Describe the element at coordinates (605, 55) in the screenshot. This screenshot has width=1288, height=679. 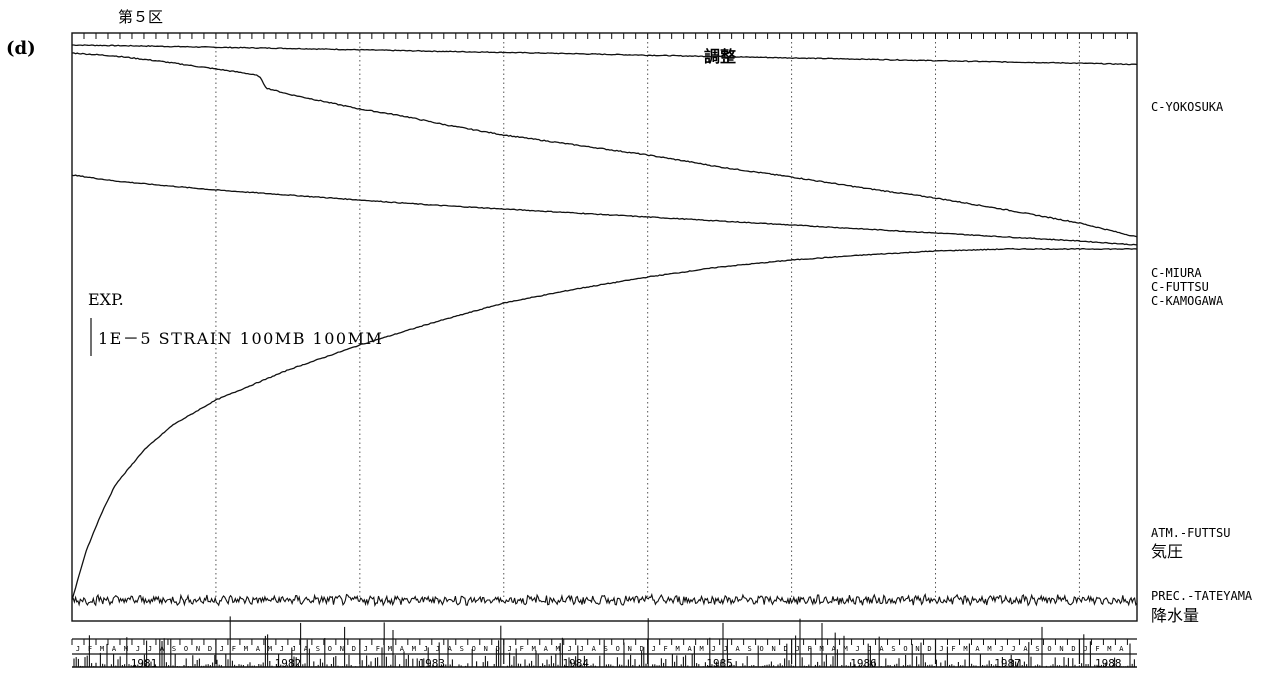
I see `series-line-c-yokosuka` at that location.